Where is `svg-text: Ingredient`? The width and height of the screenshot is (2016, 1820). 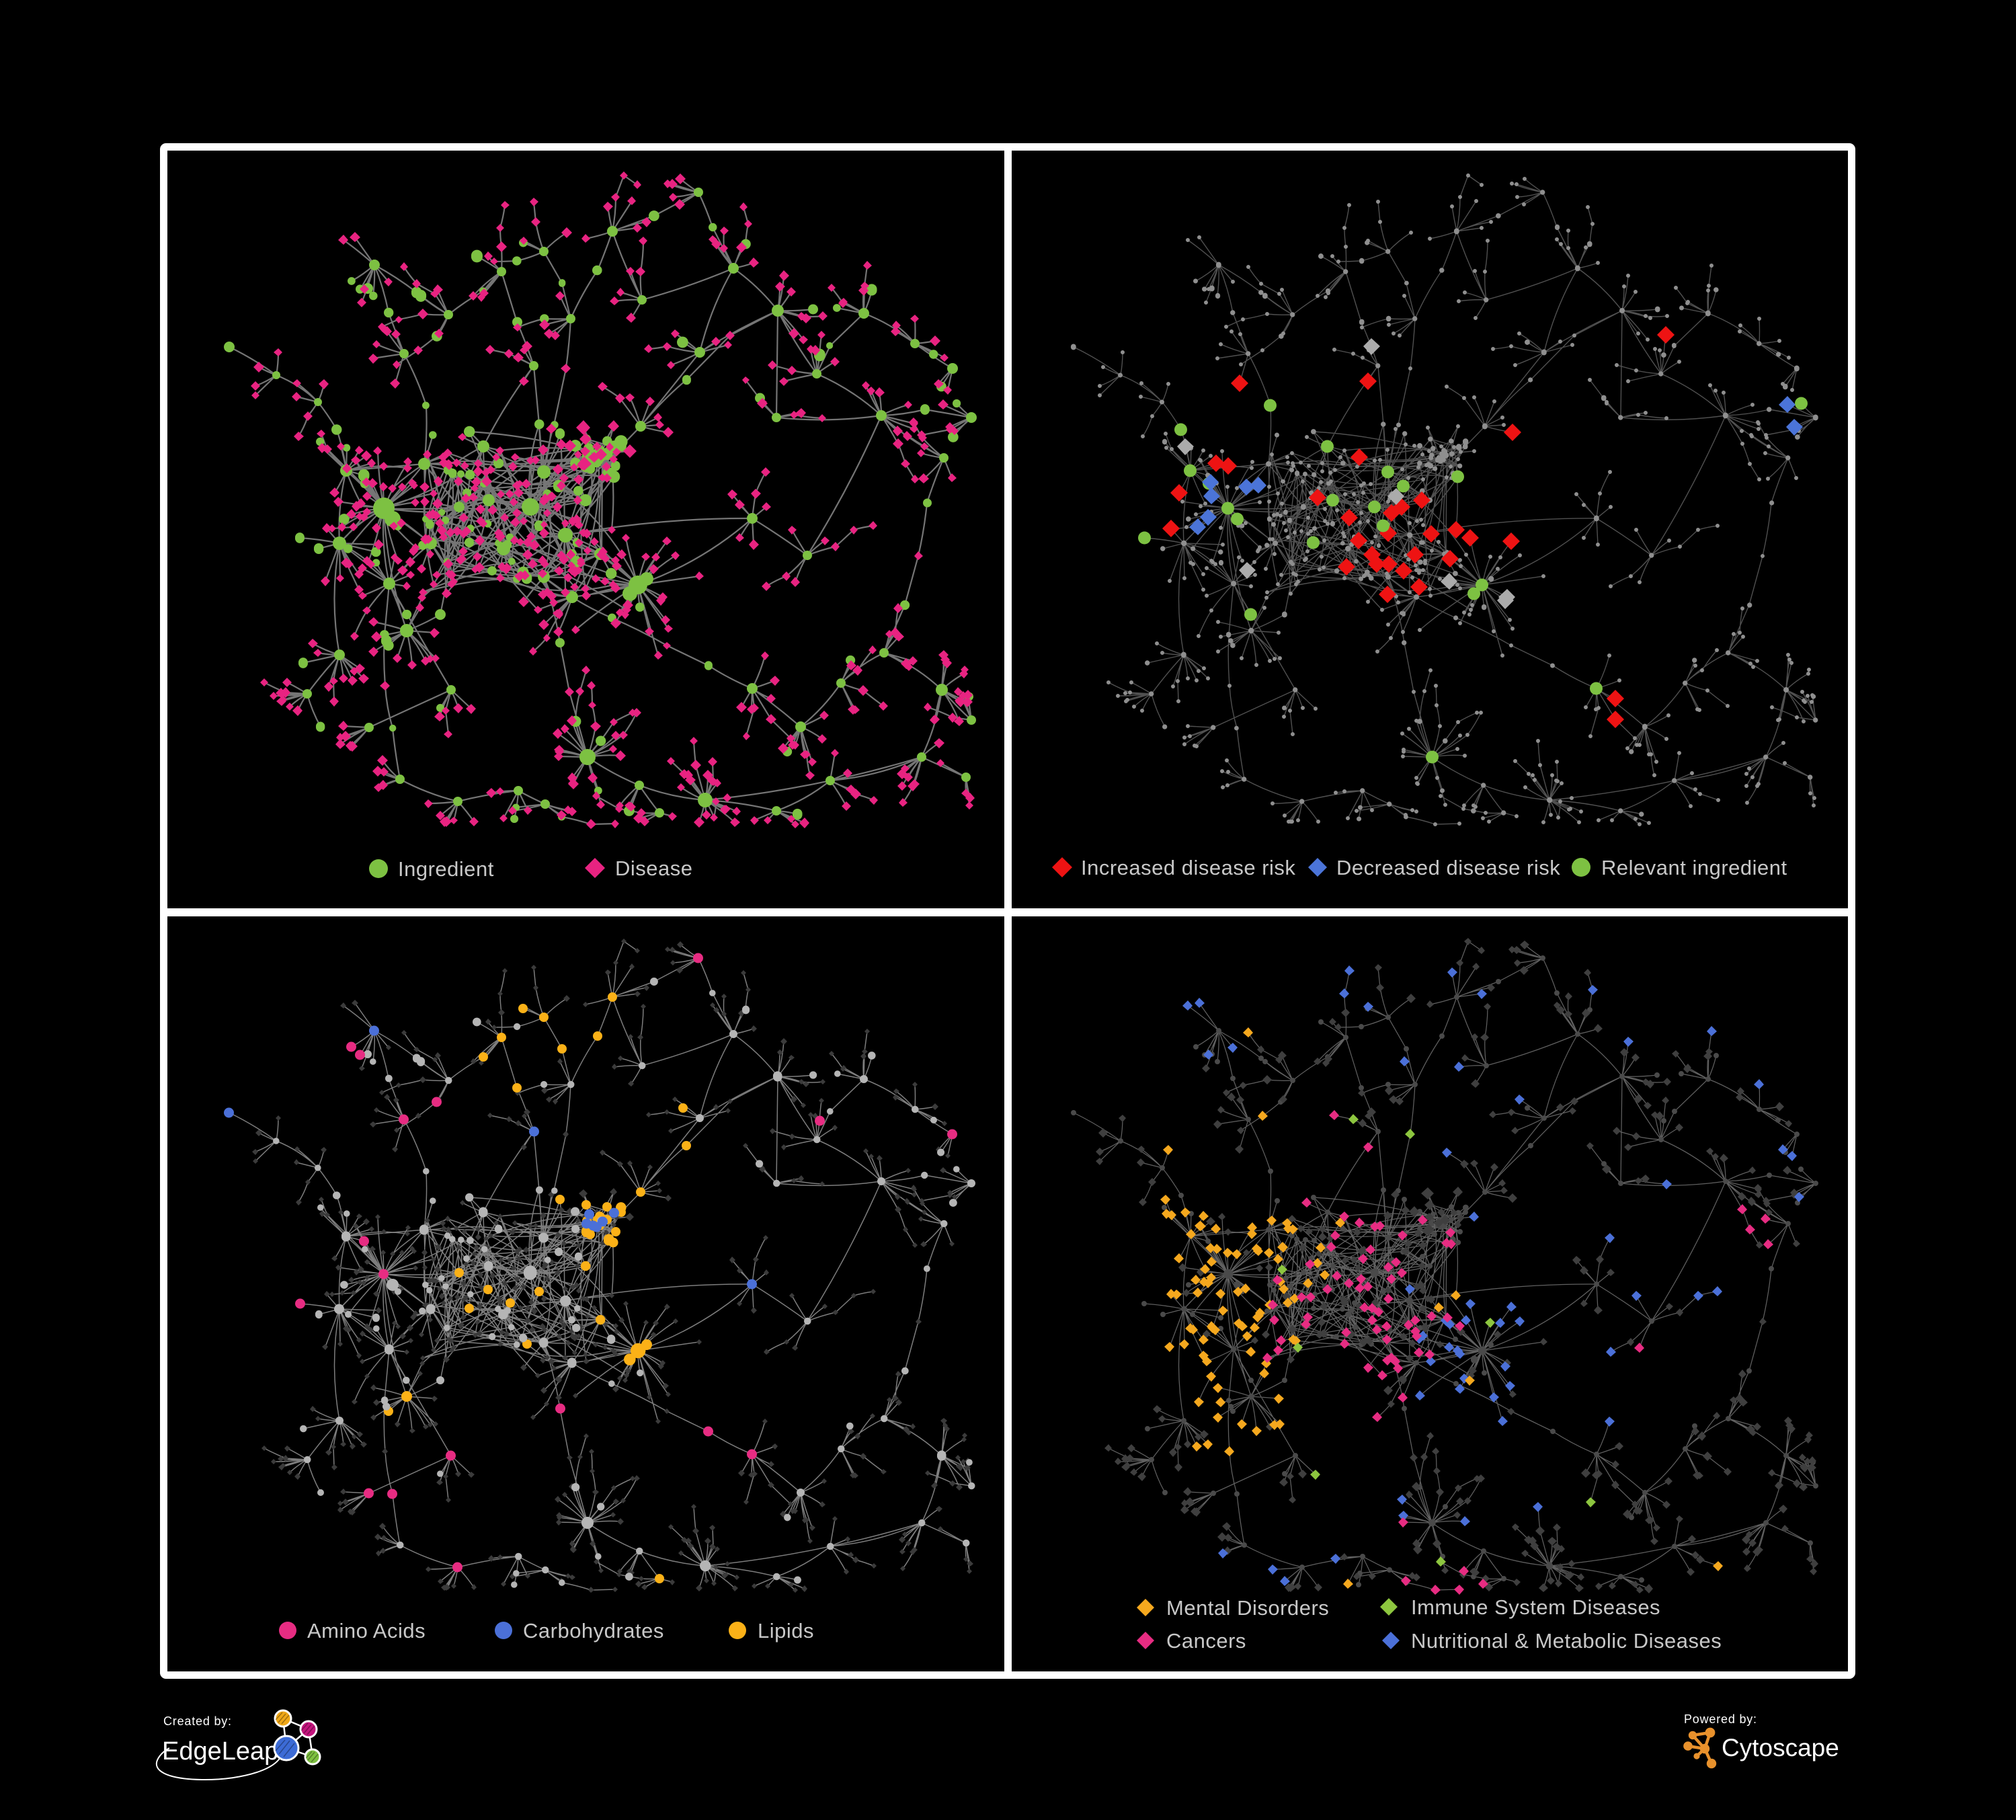
svg-text: Ingredient is located at coordinates (446, 869).